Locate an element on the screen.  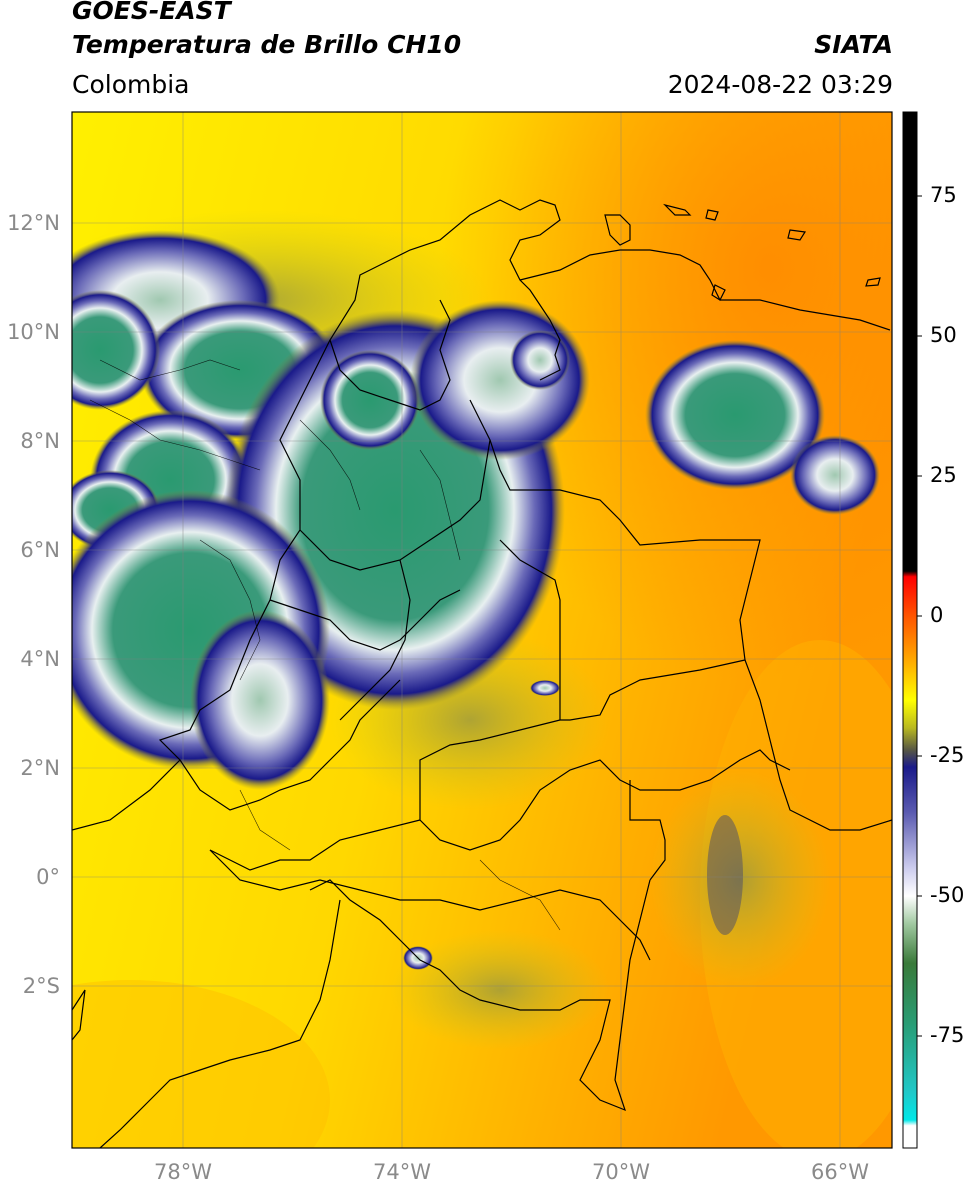
lat-label-4n: 4°N is located at coordinates (40, 659).